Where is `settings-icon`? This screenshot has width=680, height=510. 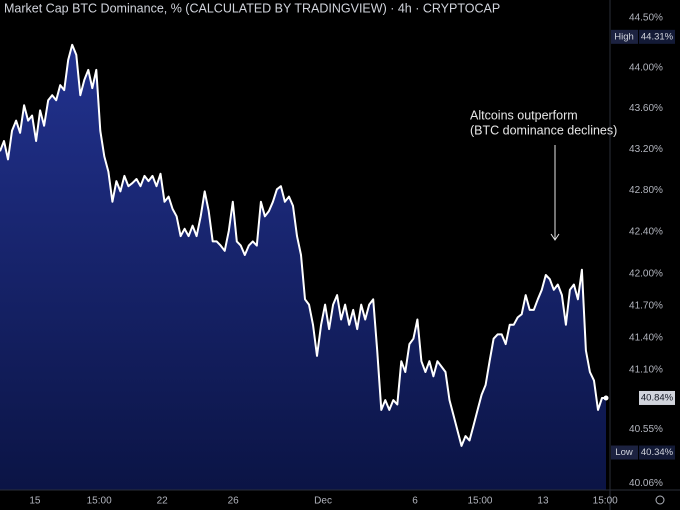
settings-icon is located at coordinates (660, 500).